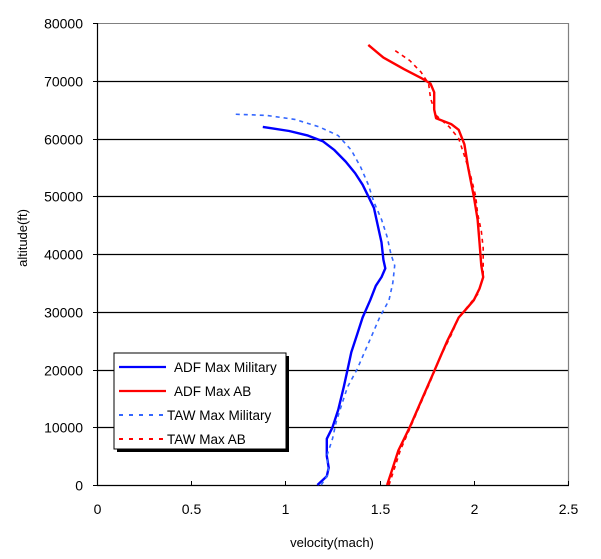  Describe the element at coordinates (336, 499) in the screenshot. I see `x-axis-ticks: 0 0.5 1 1.5 2 2.5` at that location.